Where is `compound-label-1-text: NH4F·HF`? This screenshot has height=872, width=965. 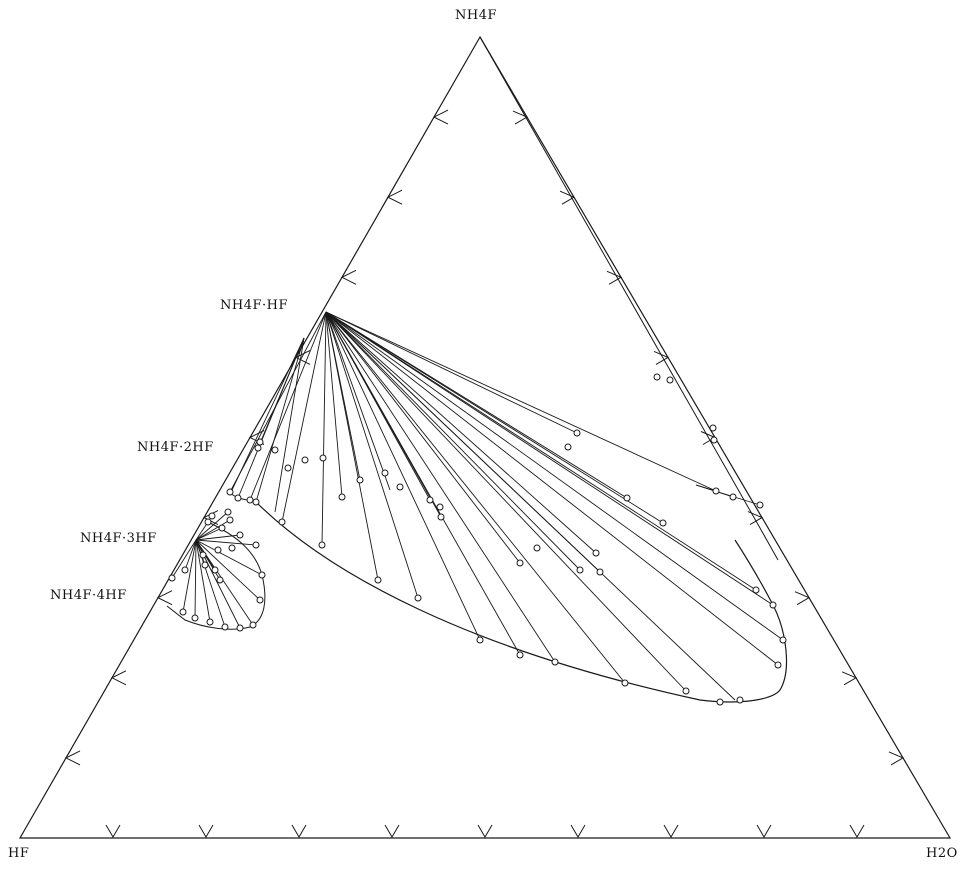
compound-label-1-text: NH4F·HF is located at coordinates (254, 305).